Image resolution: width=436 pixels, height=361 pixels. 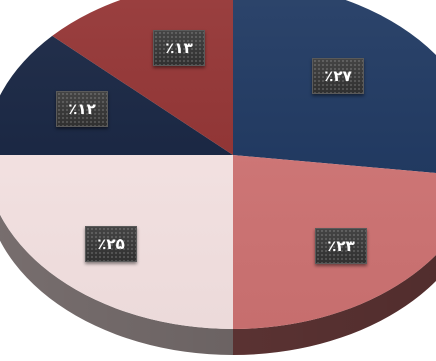 What do you see at coordinates (341, 246) in the screenshot?
I see `slice-label-2: ٪۲۳` at bounding box center [341, 246].